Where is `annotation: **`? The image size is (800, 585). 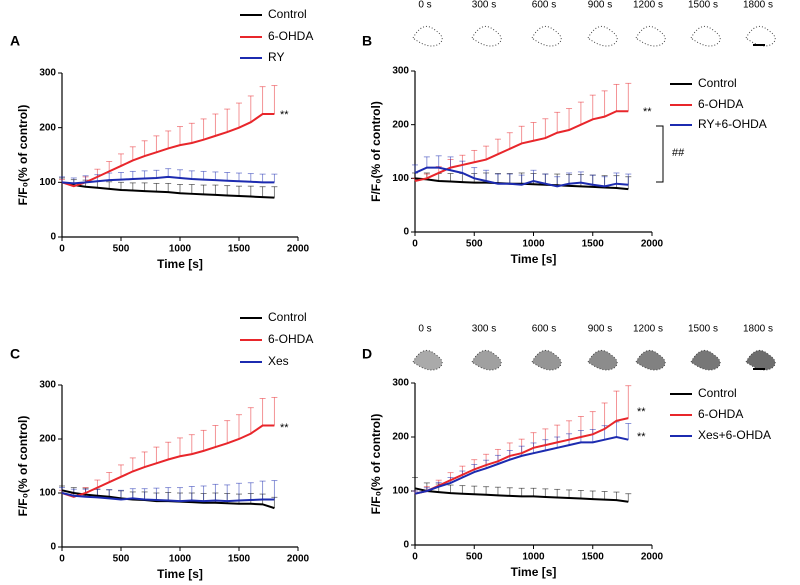
annotation: ** is located at coordinates (284, 428).